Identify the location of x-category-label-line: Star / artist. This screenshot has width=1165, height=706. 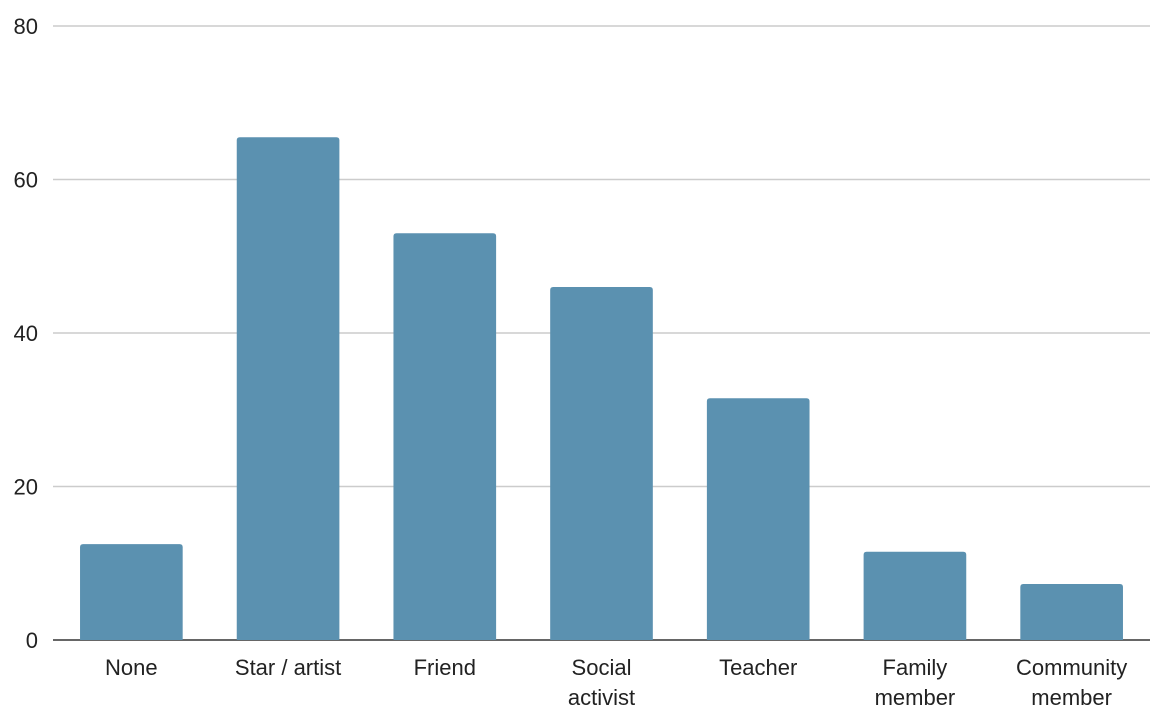
(288, 667).